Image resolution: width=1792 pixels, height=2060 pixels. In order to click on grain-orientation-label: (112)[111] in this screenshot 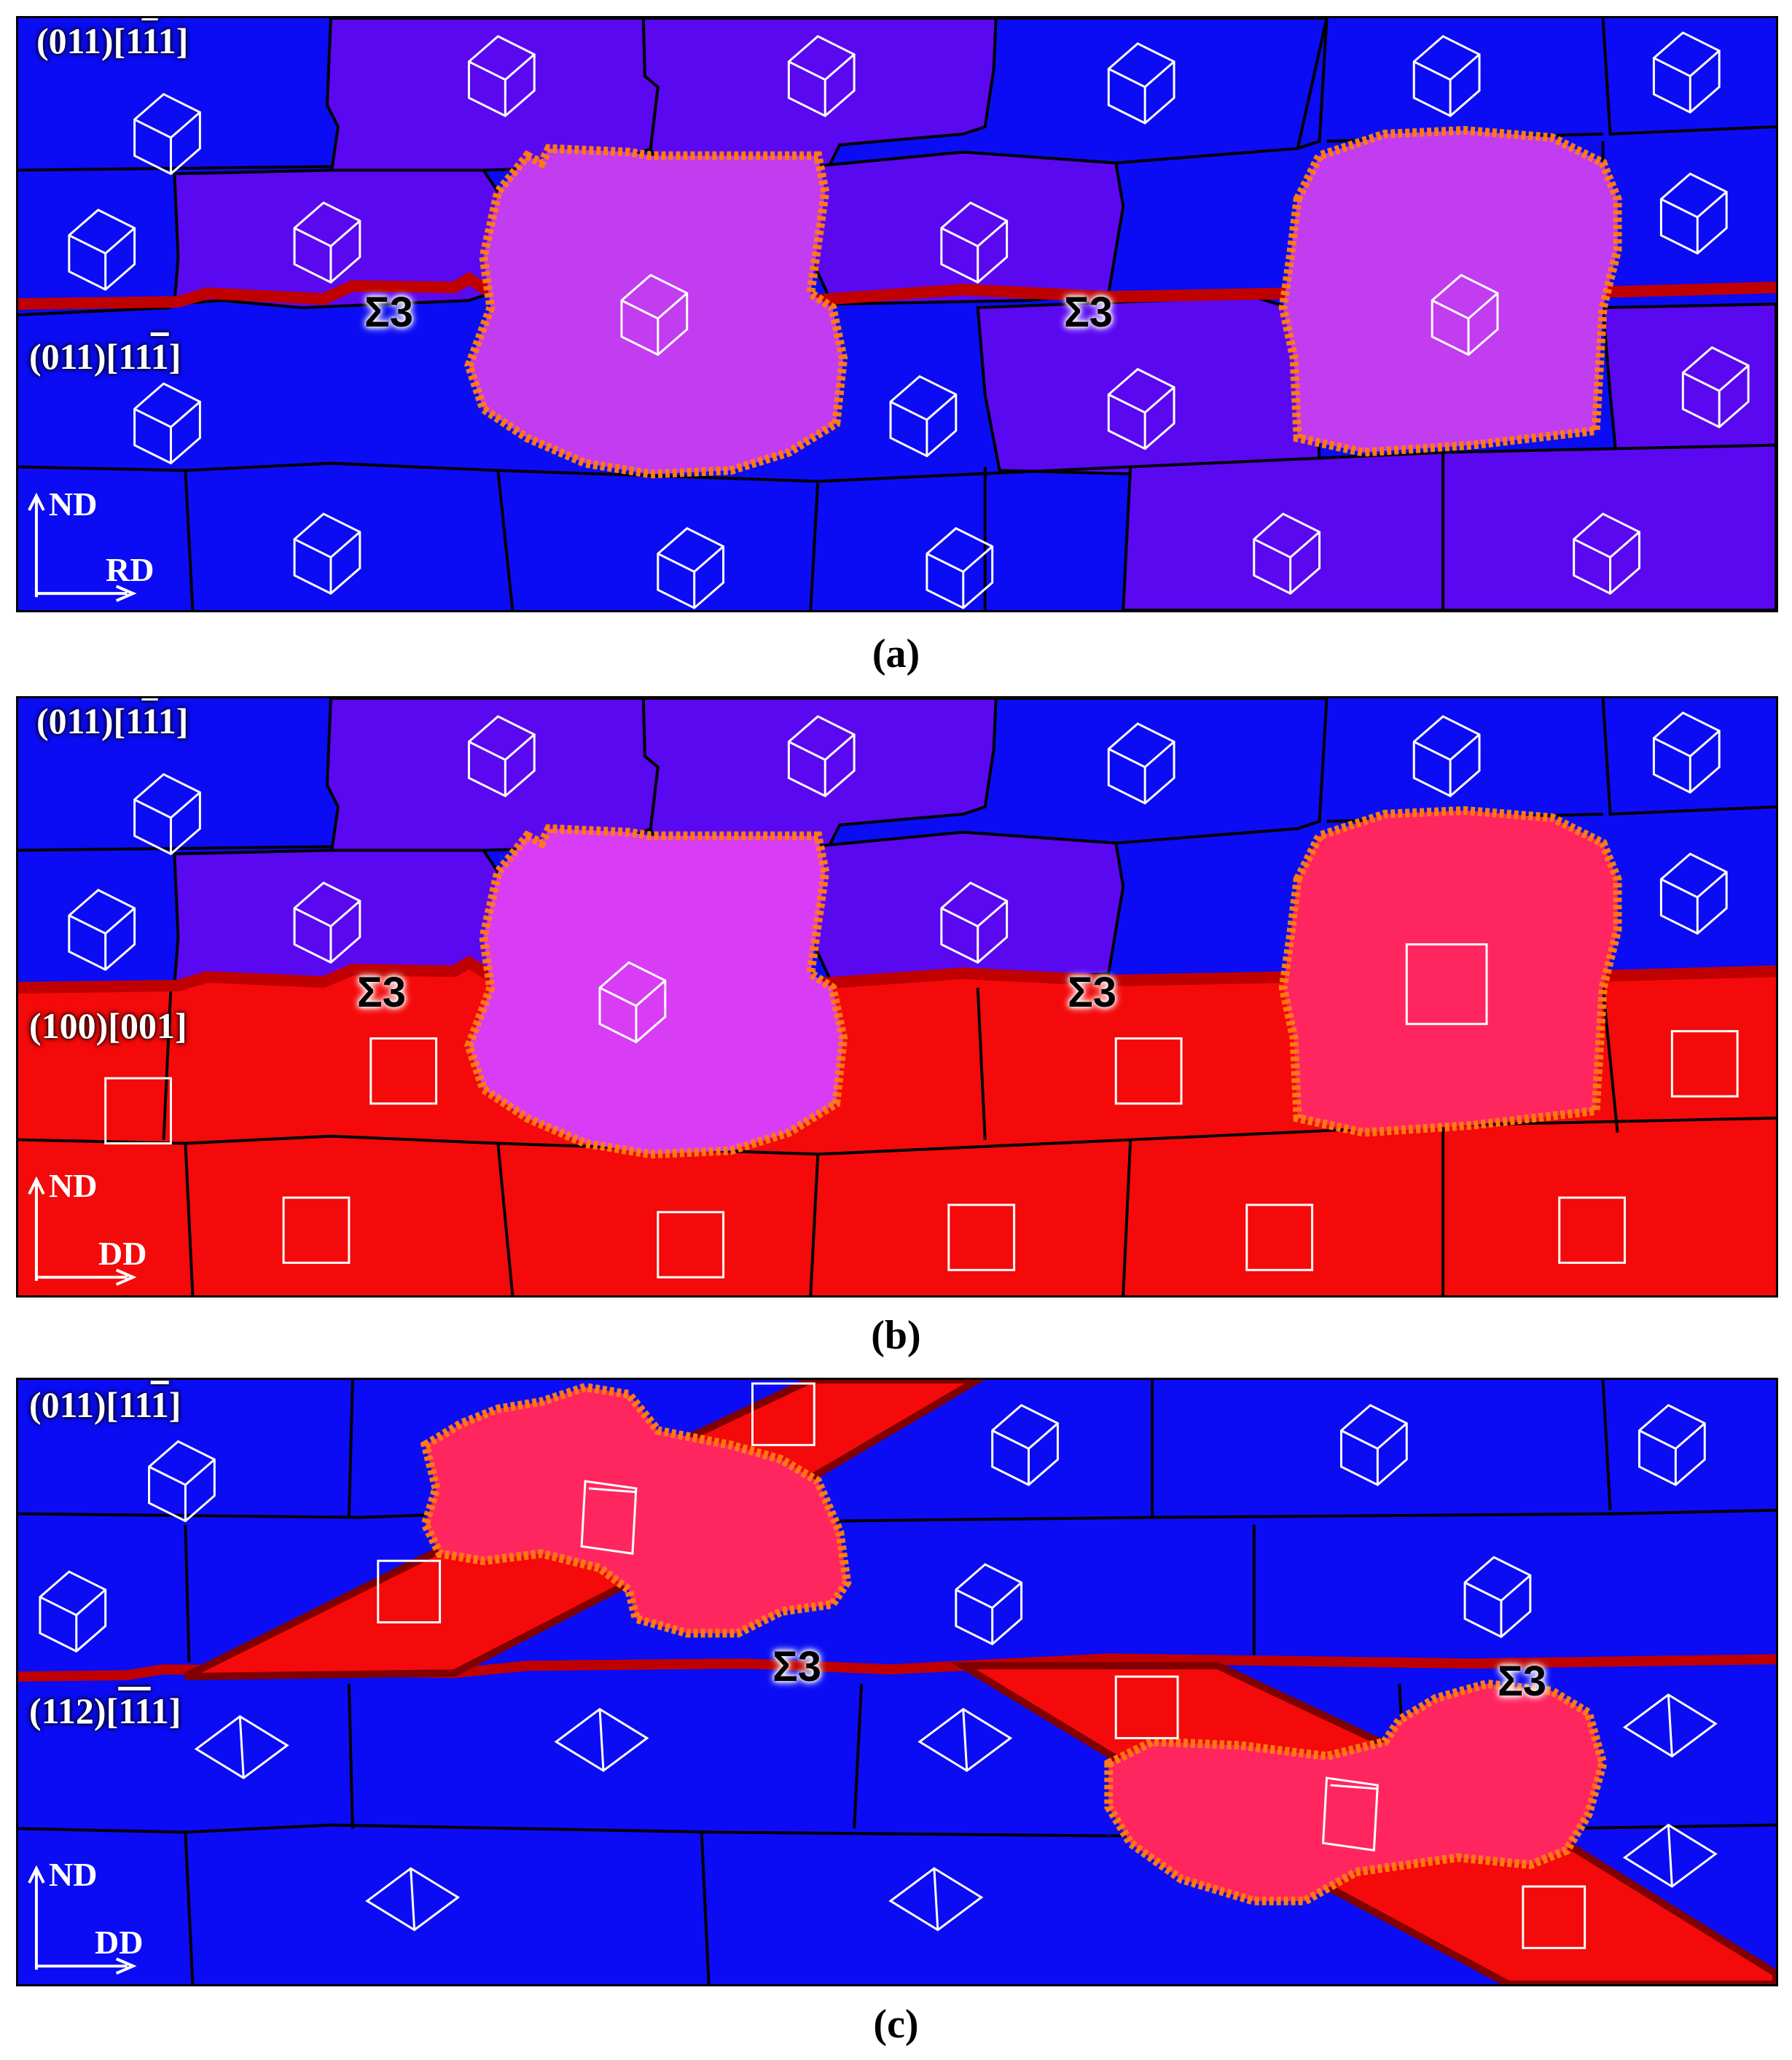, I will do `click(105, 1710)`.